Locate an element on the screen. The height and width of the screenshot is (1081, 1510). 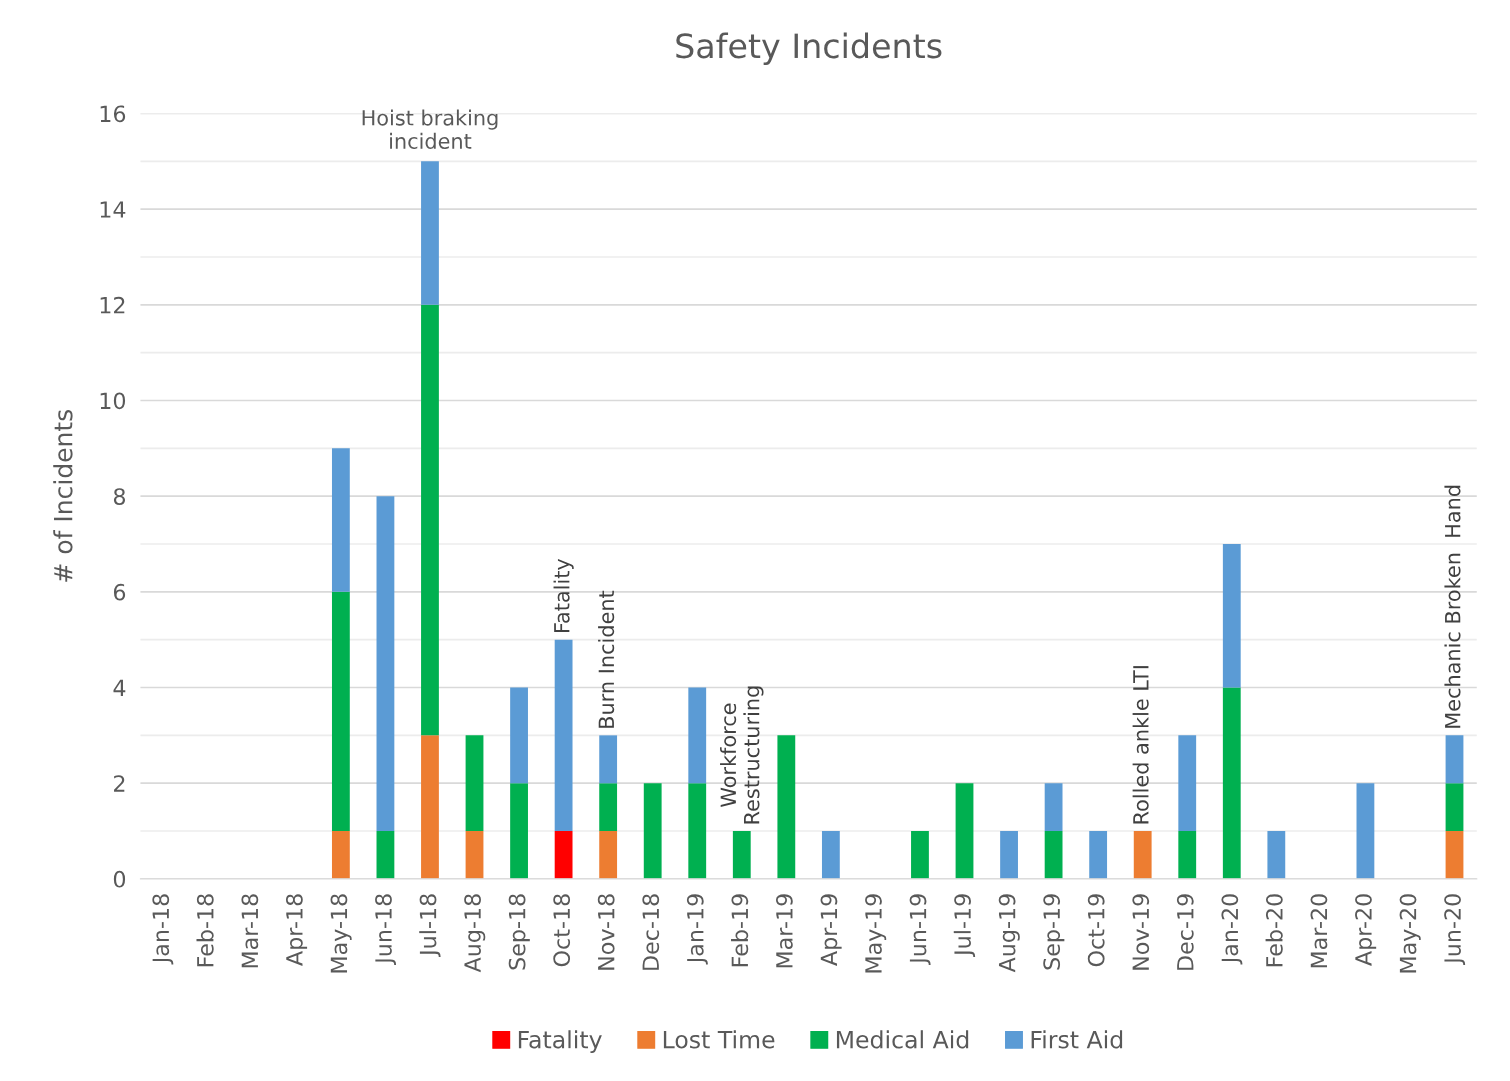
annotation: Mechanic Broken Hand is located at coordinates (1452, 606).